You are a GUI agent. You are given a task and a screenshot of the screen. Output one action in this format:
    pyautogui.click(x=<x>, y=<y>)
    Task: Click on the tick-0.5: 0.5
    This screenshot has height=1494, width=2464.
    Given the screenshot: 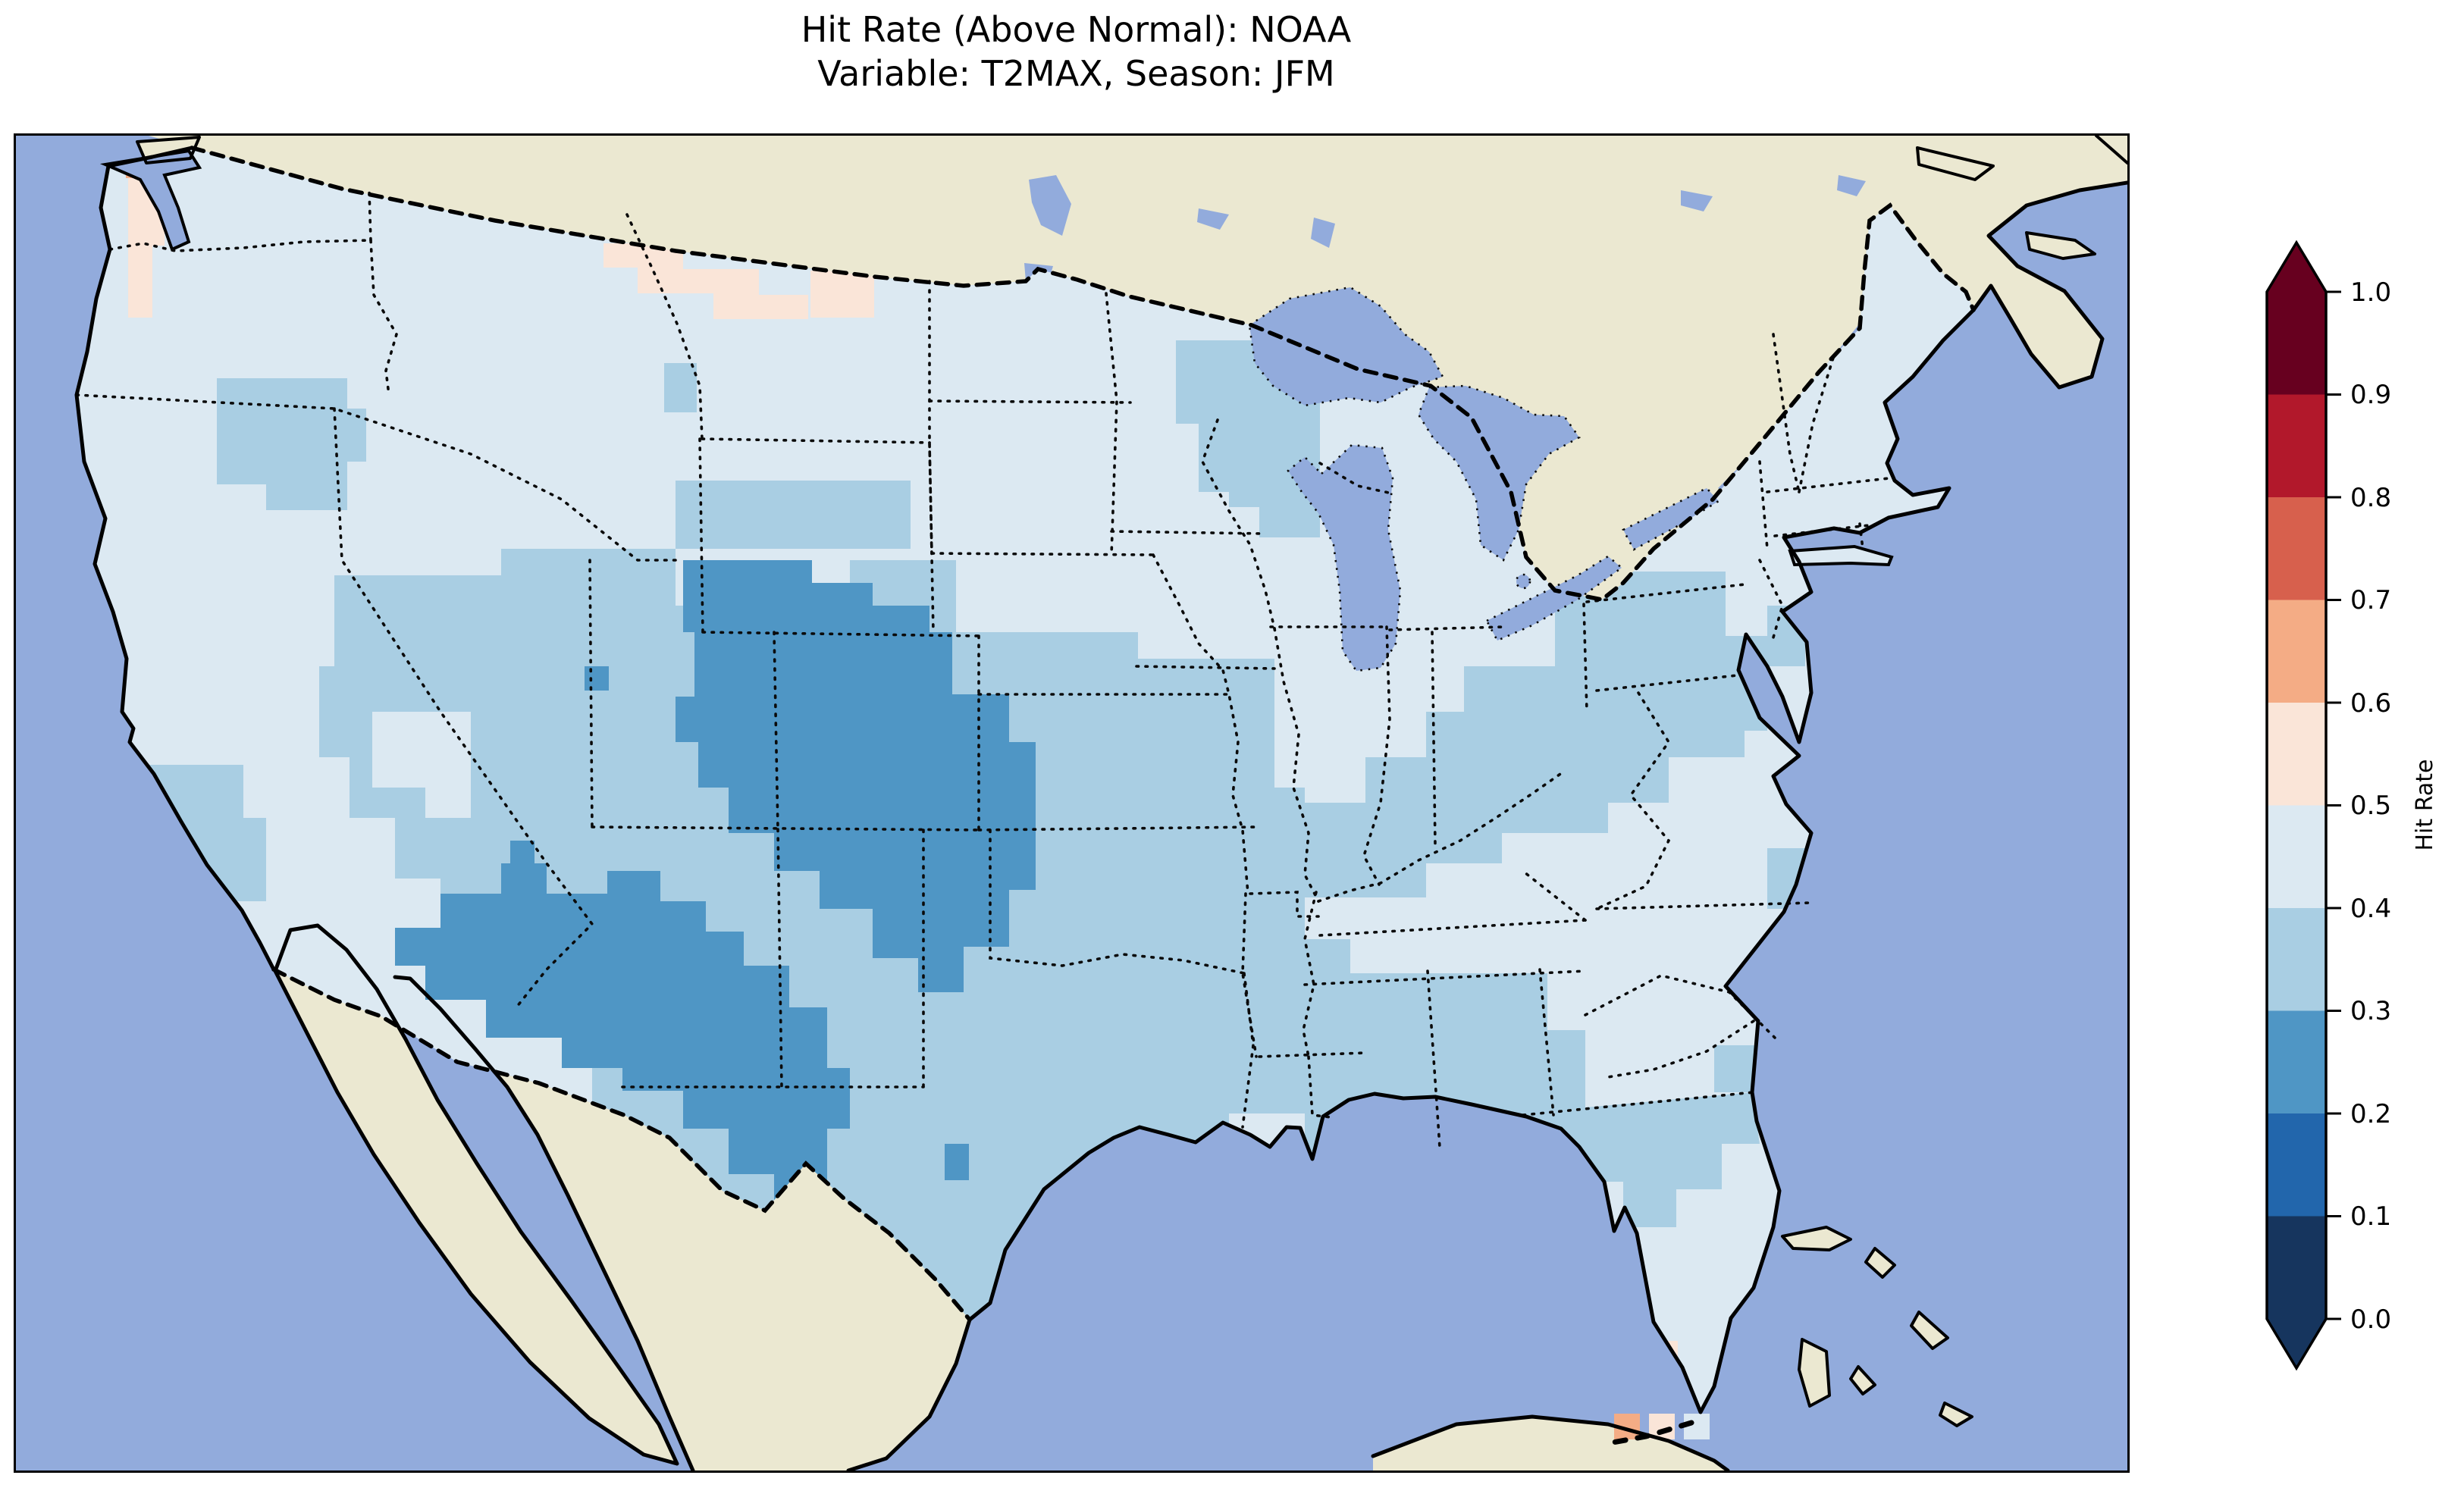 What is the action you would take?
    pyautogui.click(x=2370, y=806)
    